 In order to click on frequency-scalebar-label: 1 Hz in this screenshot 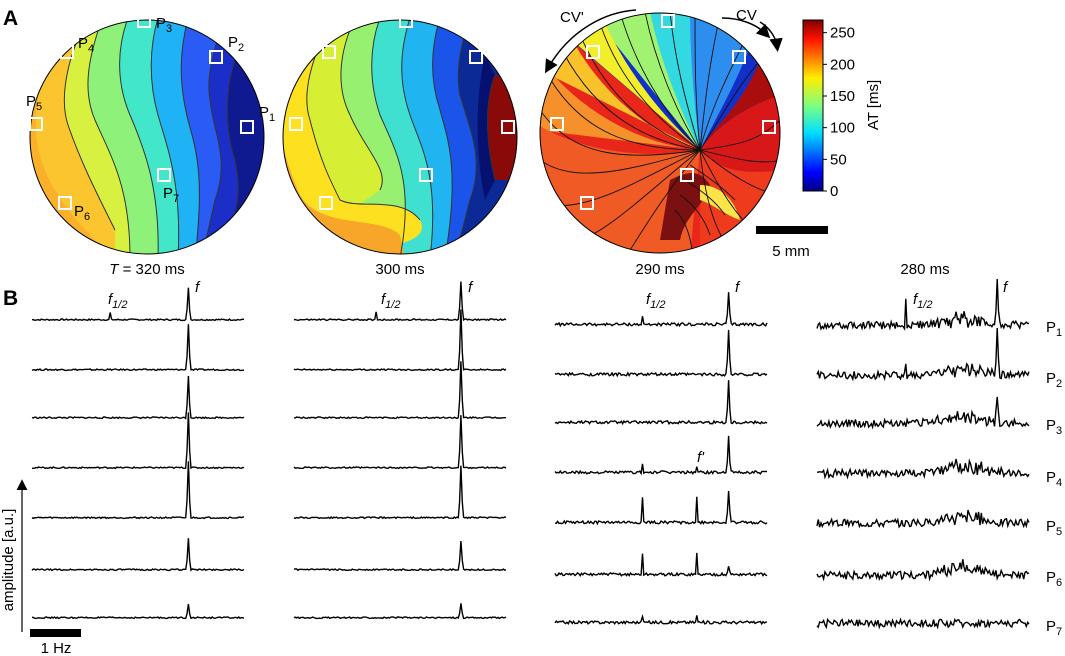, I will do `click(56, 648)`.